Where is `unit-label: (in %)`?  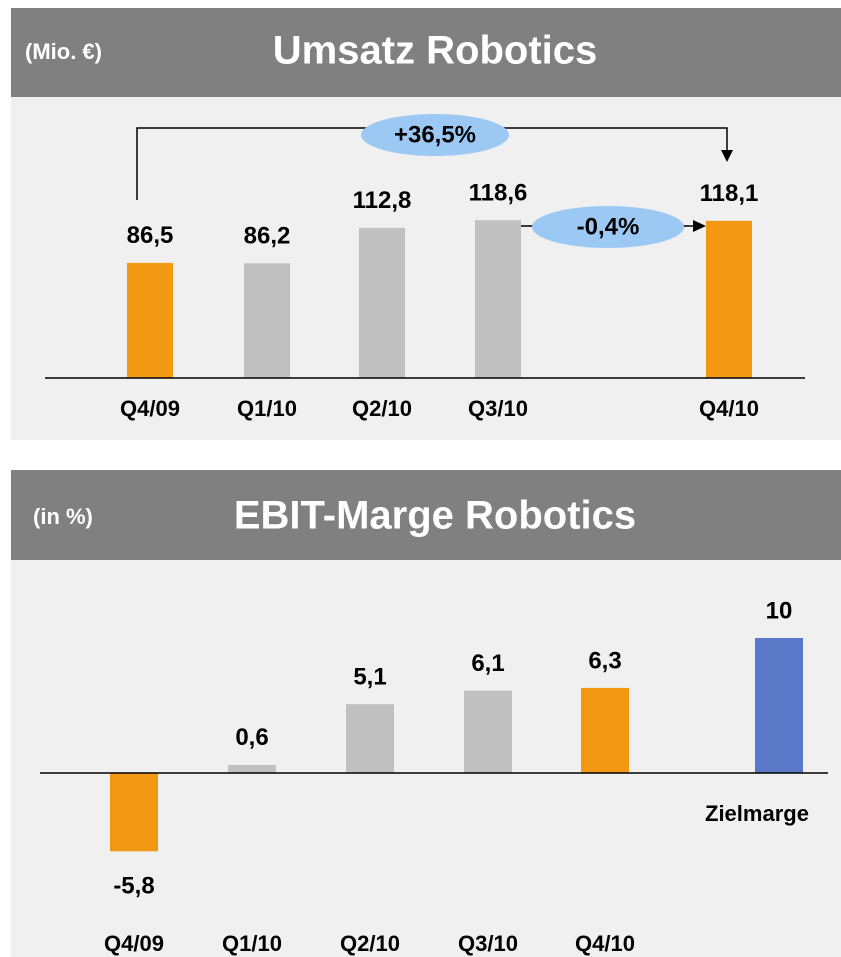 unit-label: (in %) is located at coordinates (63, 516).